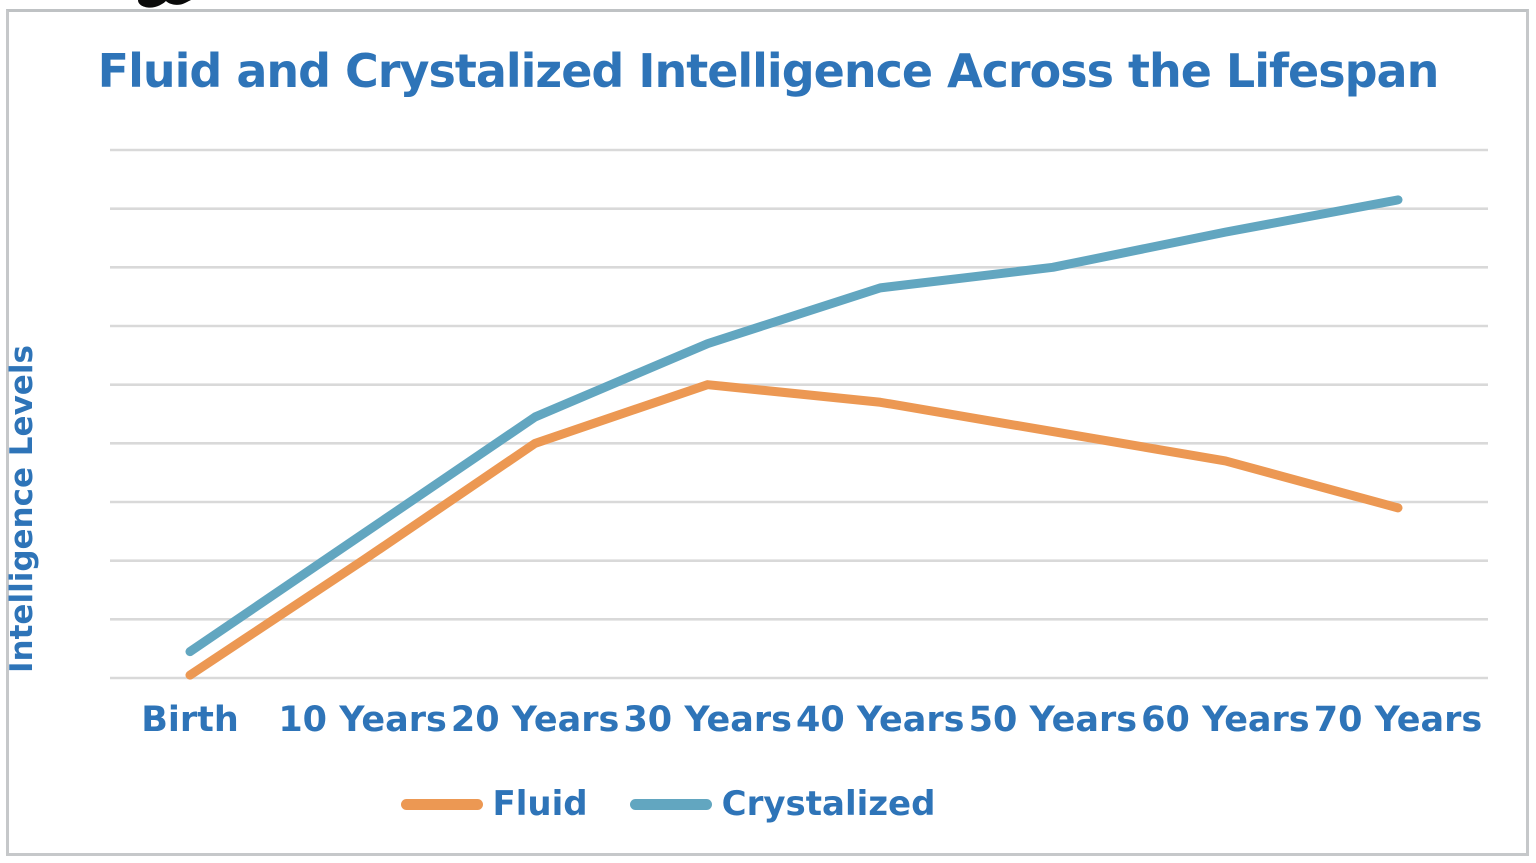 This screenshot has width=1536, height=863. I want to click on legend-line-swatch-crystalized, so click(670, 804).